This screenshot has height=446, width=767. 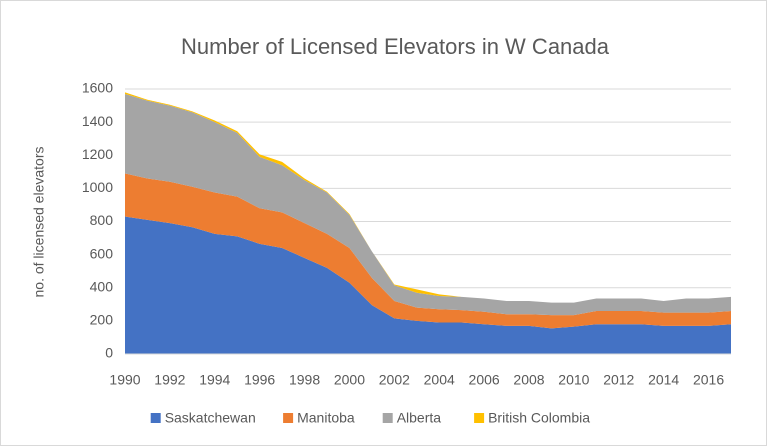 I want to click on x-tick-label: 2012, so click(x=618, y=380).